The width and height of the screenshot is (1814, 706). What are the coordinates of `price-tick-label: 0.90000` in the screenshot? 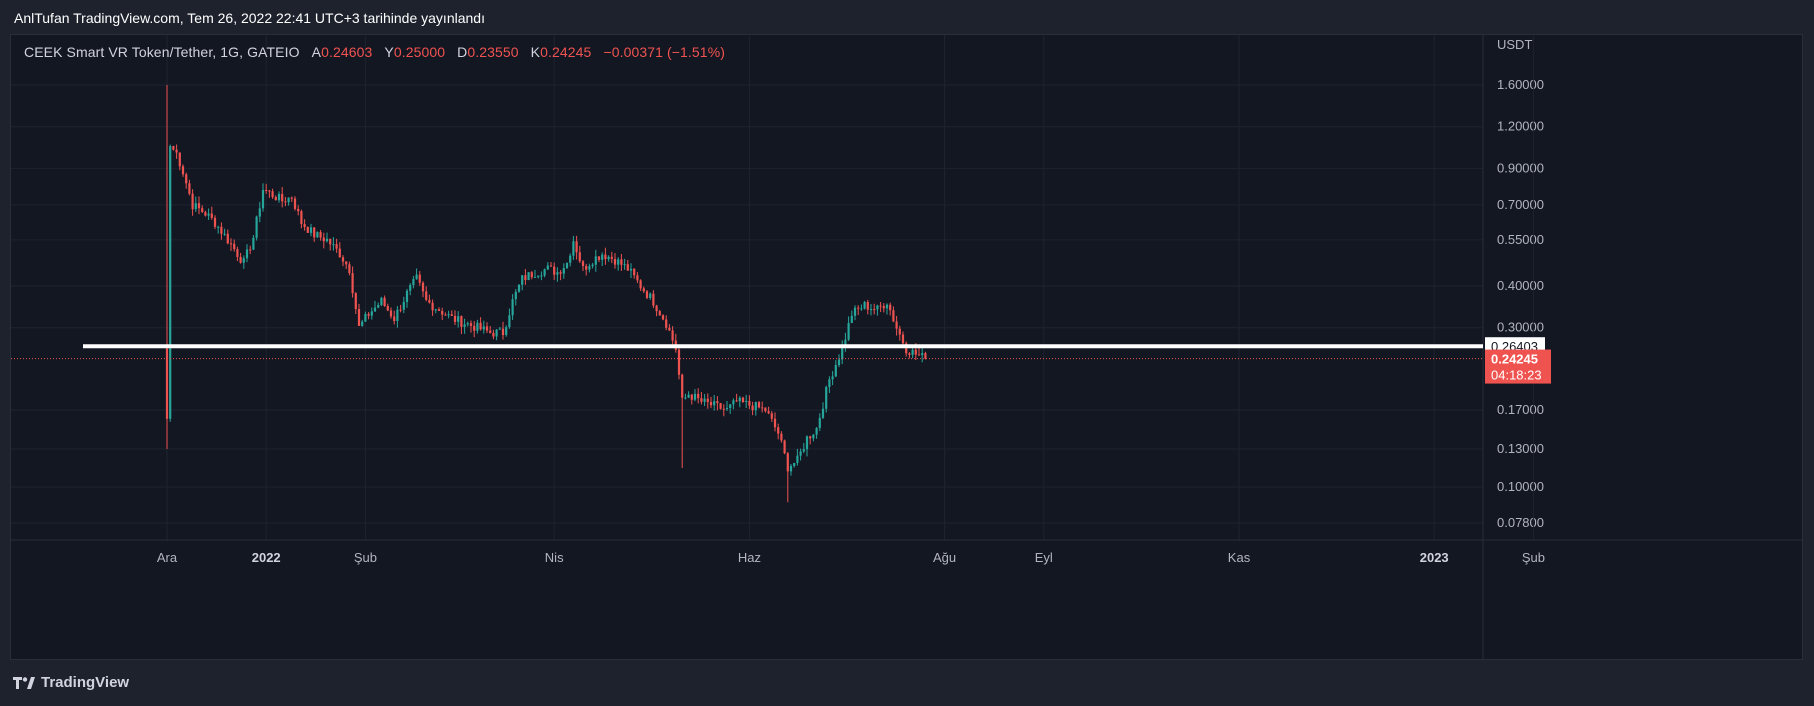 It's located at (1520, 167).